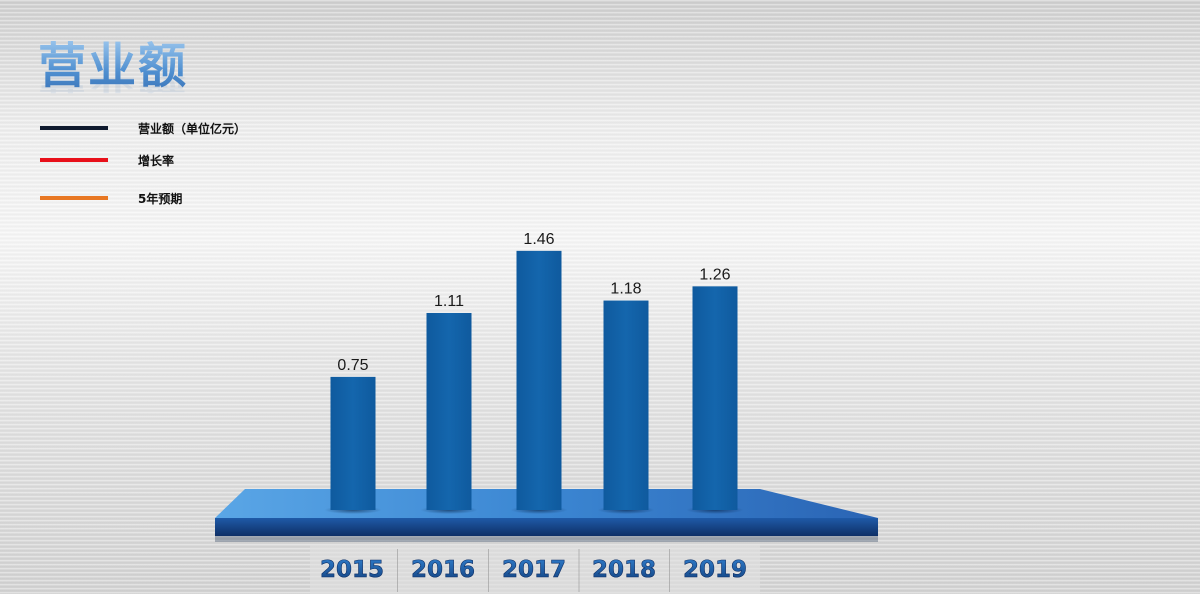  What do you see at coordinates (353, 443) in the screenshot?
I see `bar-2015` at bounding box center [353, 443].